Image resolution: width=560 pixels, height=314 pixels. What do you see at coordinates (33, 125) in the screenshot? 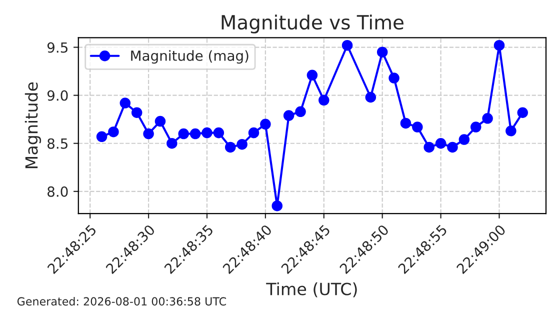
I see `y-axis-title: Magnitude` at bounding box center [33, 125].